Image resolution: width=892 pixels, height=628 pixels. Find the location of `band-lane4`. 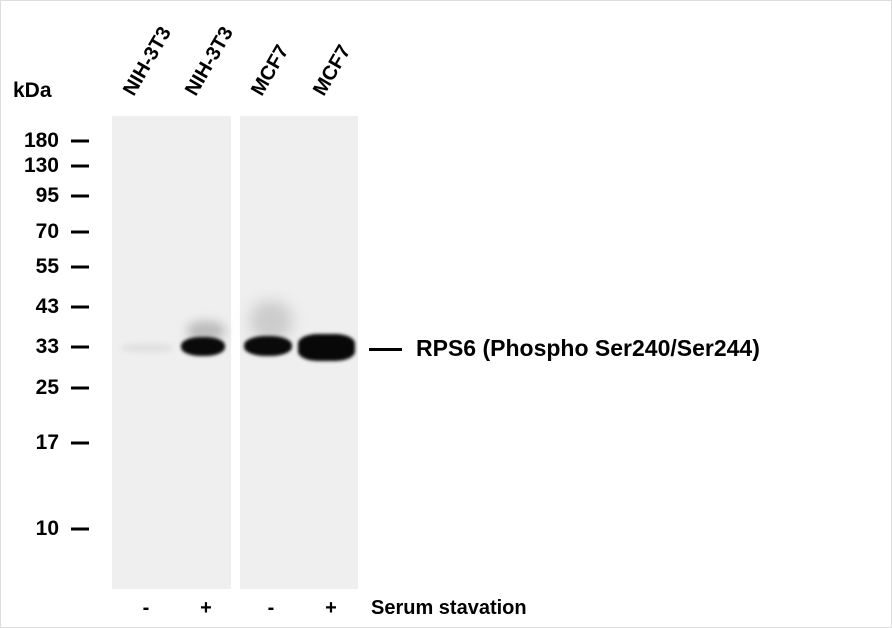

band-lane4 is located at coordinates (326, 347).